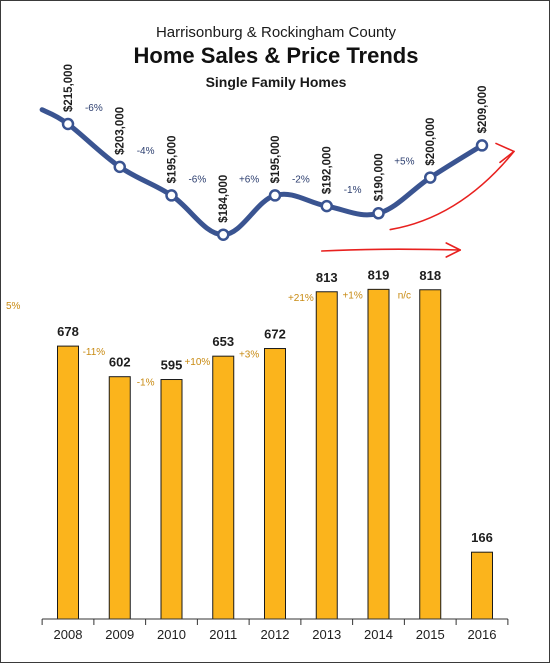 The image size is (550, 663). I want to click on x-tick-label: 2009, so click(119, 634).